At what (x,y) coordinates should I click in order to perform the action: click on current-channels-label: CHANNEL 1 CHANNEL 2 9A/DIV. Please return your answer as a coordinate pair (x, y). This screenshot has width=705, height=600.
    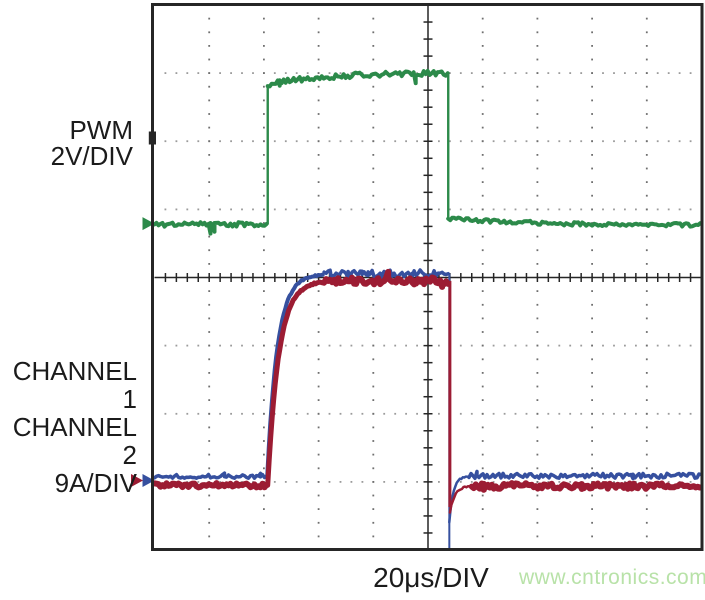
    Looking at the image, I should click on (68, 427).